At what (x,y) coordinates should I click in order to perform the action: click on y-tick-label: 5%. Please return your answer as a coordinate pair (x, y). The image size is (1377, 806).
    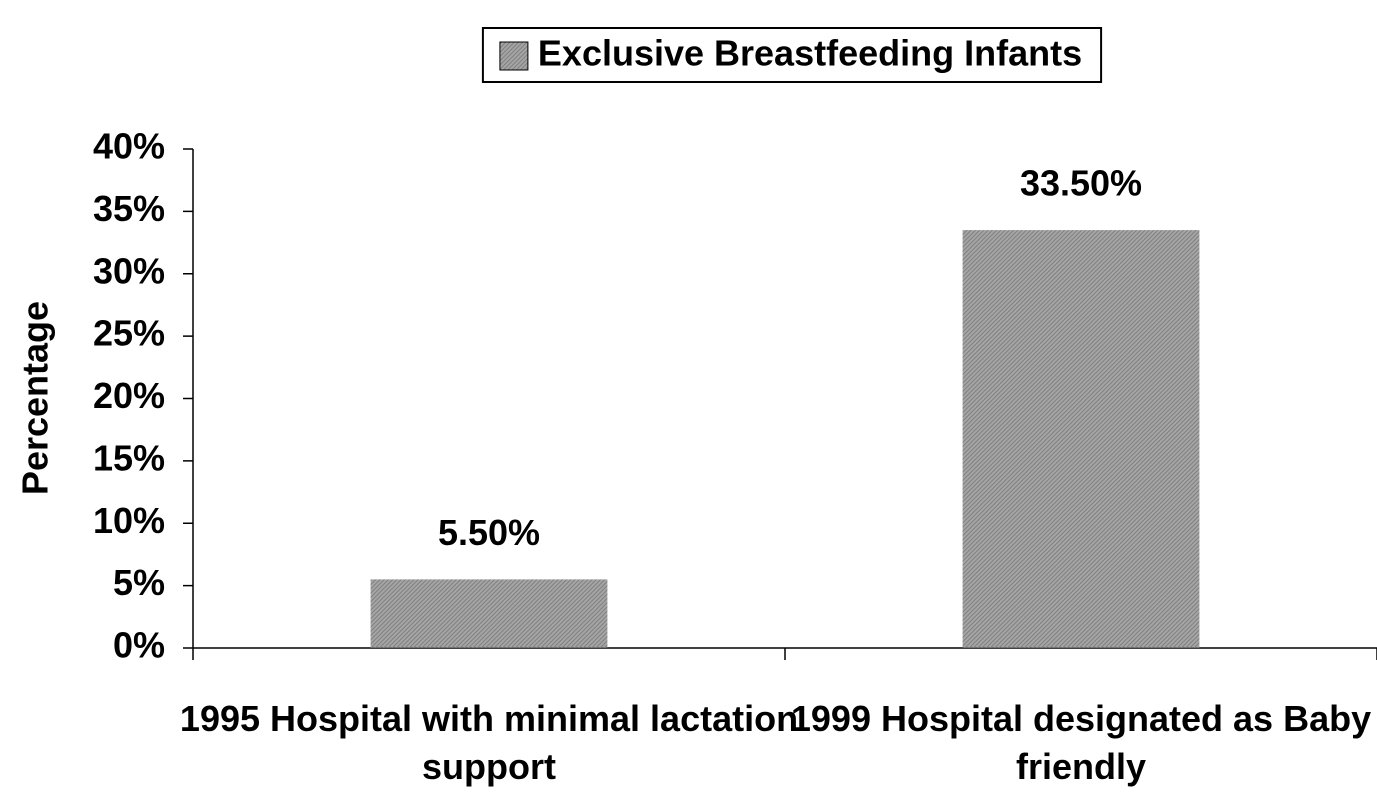
    Looking at the image, I should click on (139, 582).